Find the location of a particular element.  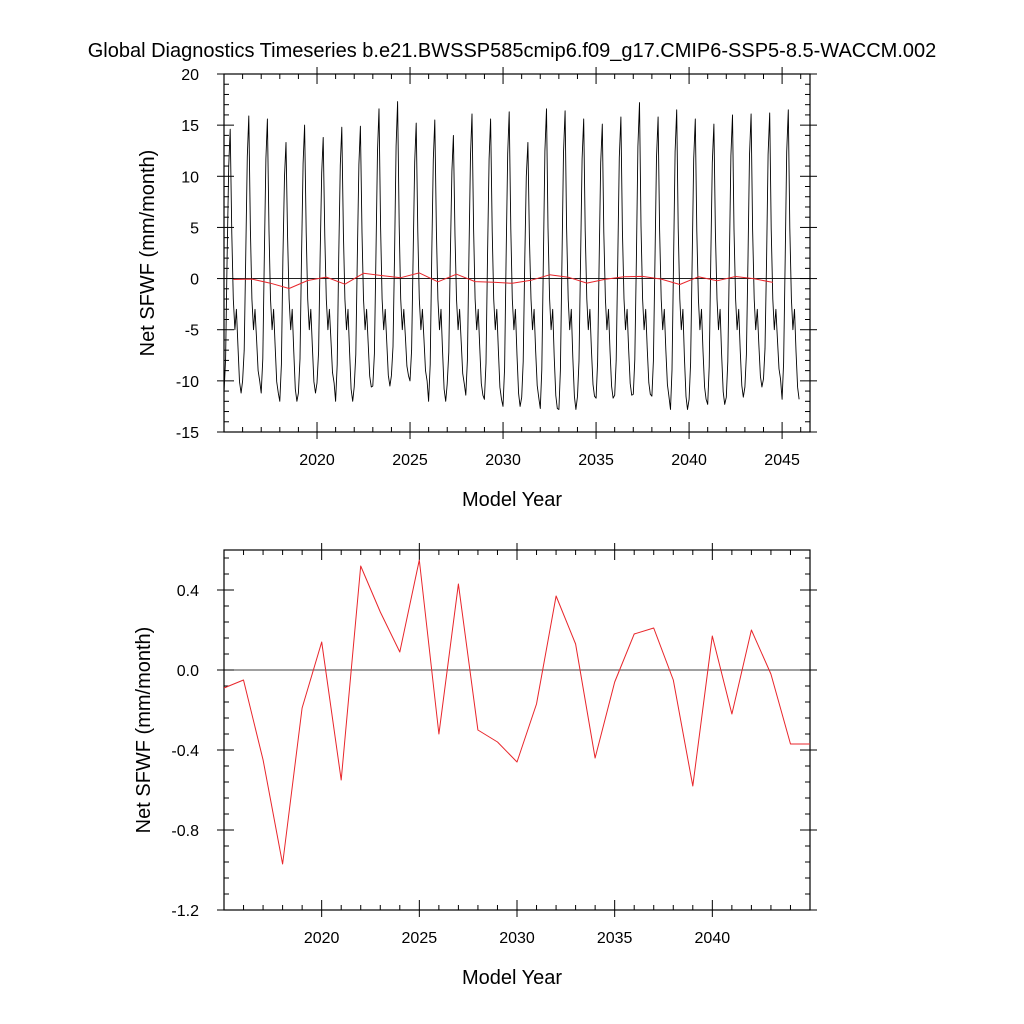

top-x-tick-label: 2020 is located at coordinates (317, 460).